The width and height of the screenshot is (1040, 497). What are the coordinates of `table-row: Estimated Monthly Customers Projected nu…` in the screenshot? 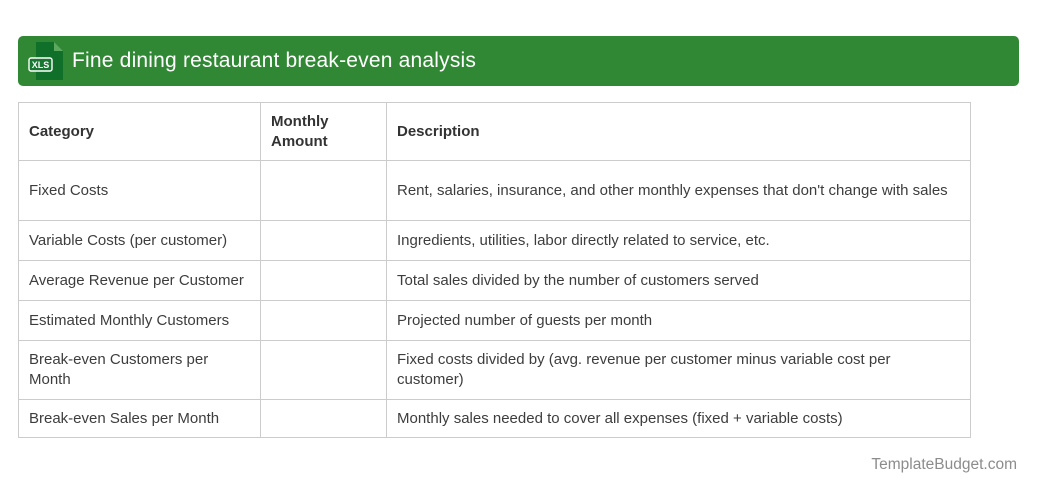 It's located at (494, 320).